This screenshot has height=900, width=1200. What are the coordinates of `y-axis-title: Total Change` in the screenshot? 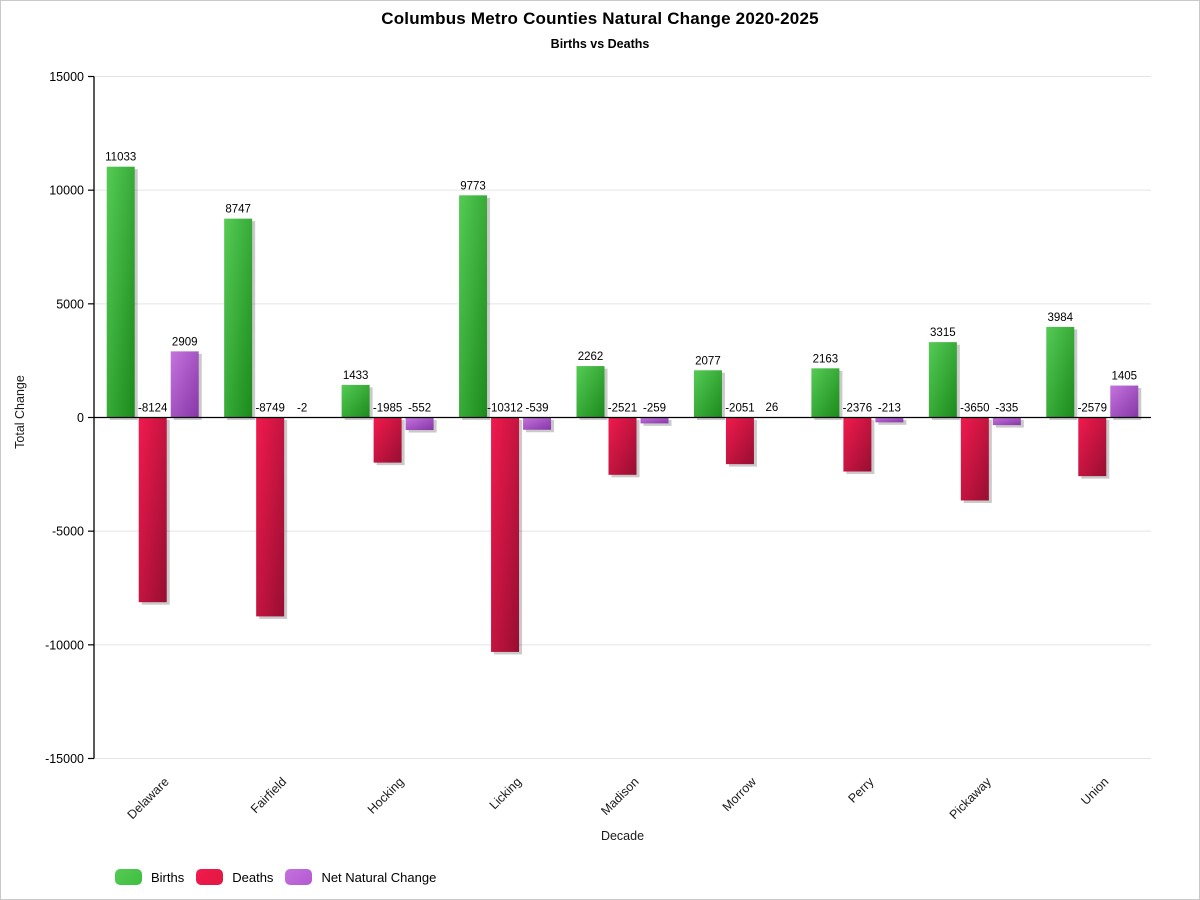 It's located at (20, 412).